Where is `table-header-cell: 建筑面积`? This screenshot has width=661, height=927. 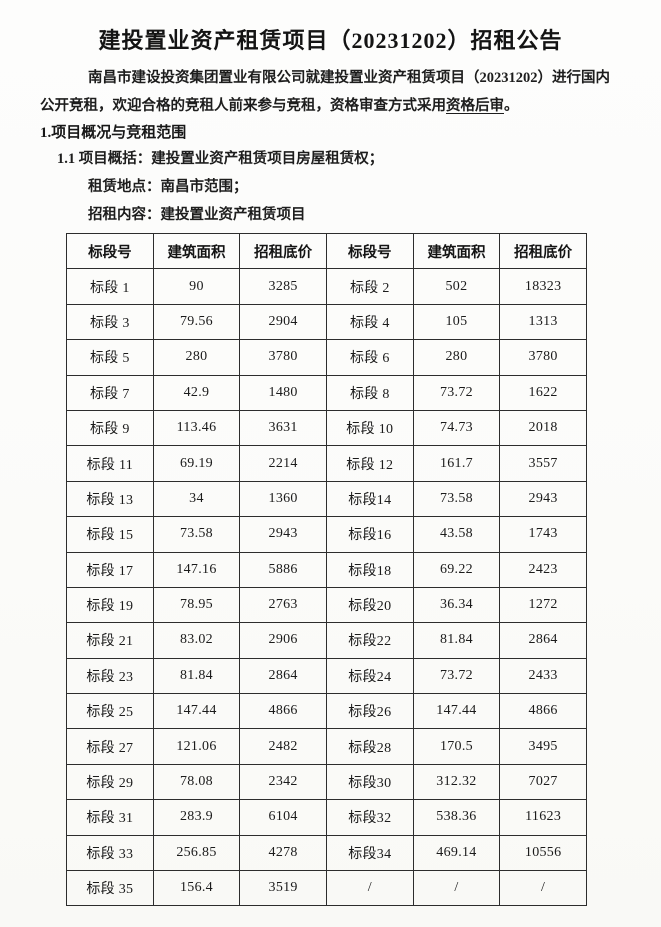 table-header-cell: 建筑面积 is located at coordinates (456, 251).